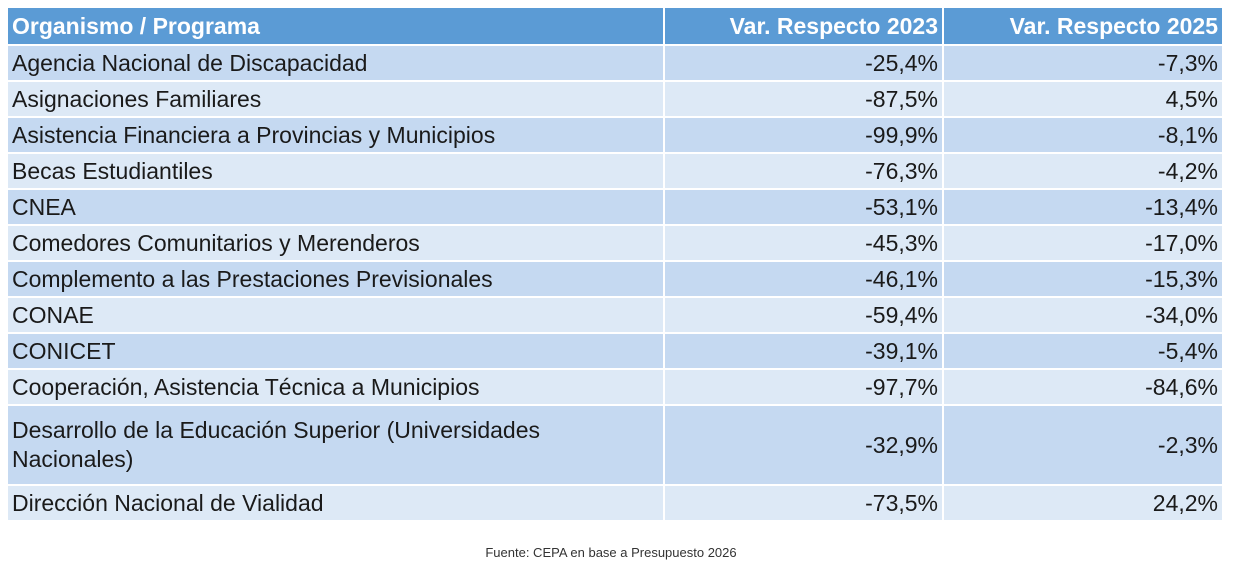 The width and height of the screenshot is (1235, 571). What do you see at coordinates (336, 243) in the screenshot?
I see `organismo-cell: Comedores Comunitarios y Merenderos` at bounding box center [336, 243].